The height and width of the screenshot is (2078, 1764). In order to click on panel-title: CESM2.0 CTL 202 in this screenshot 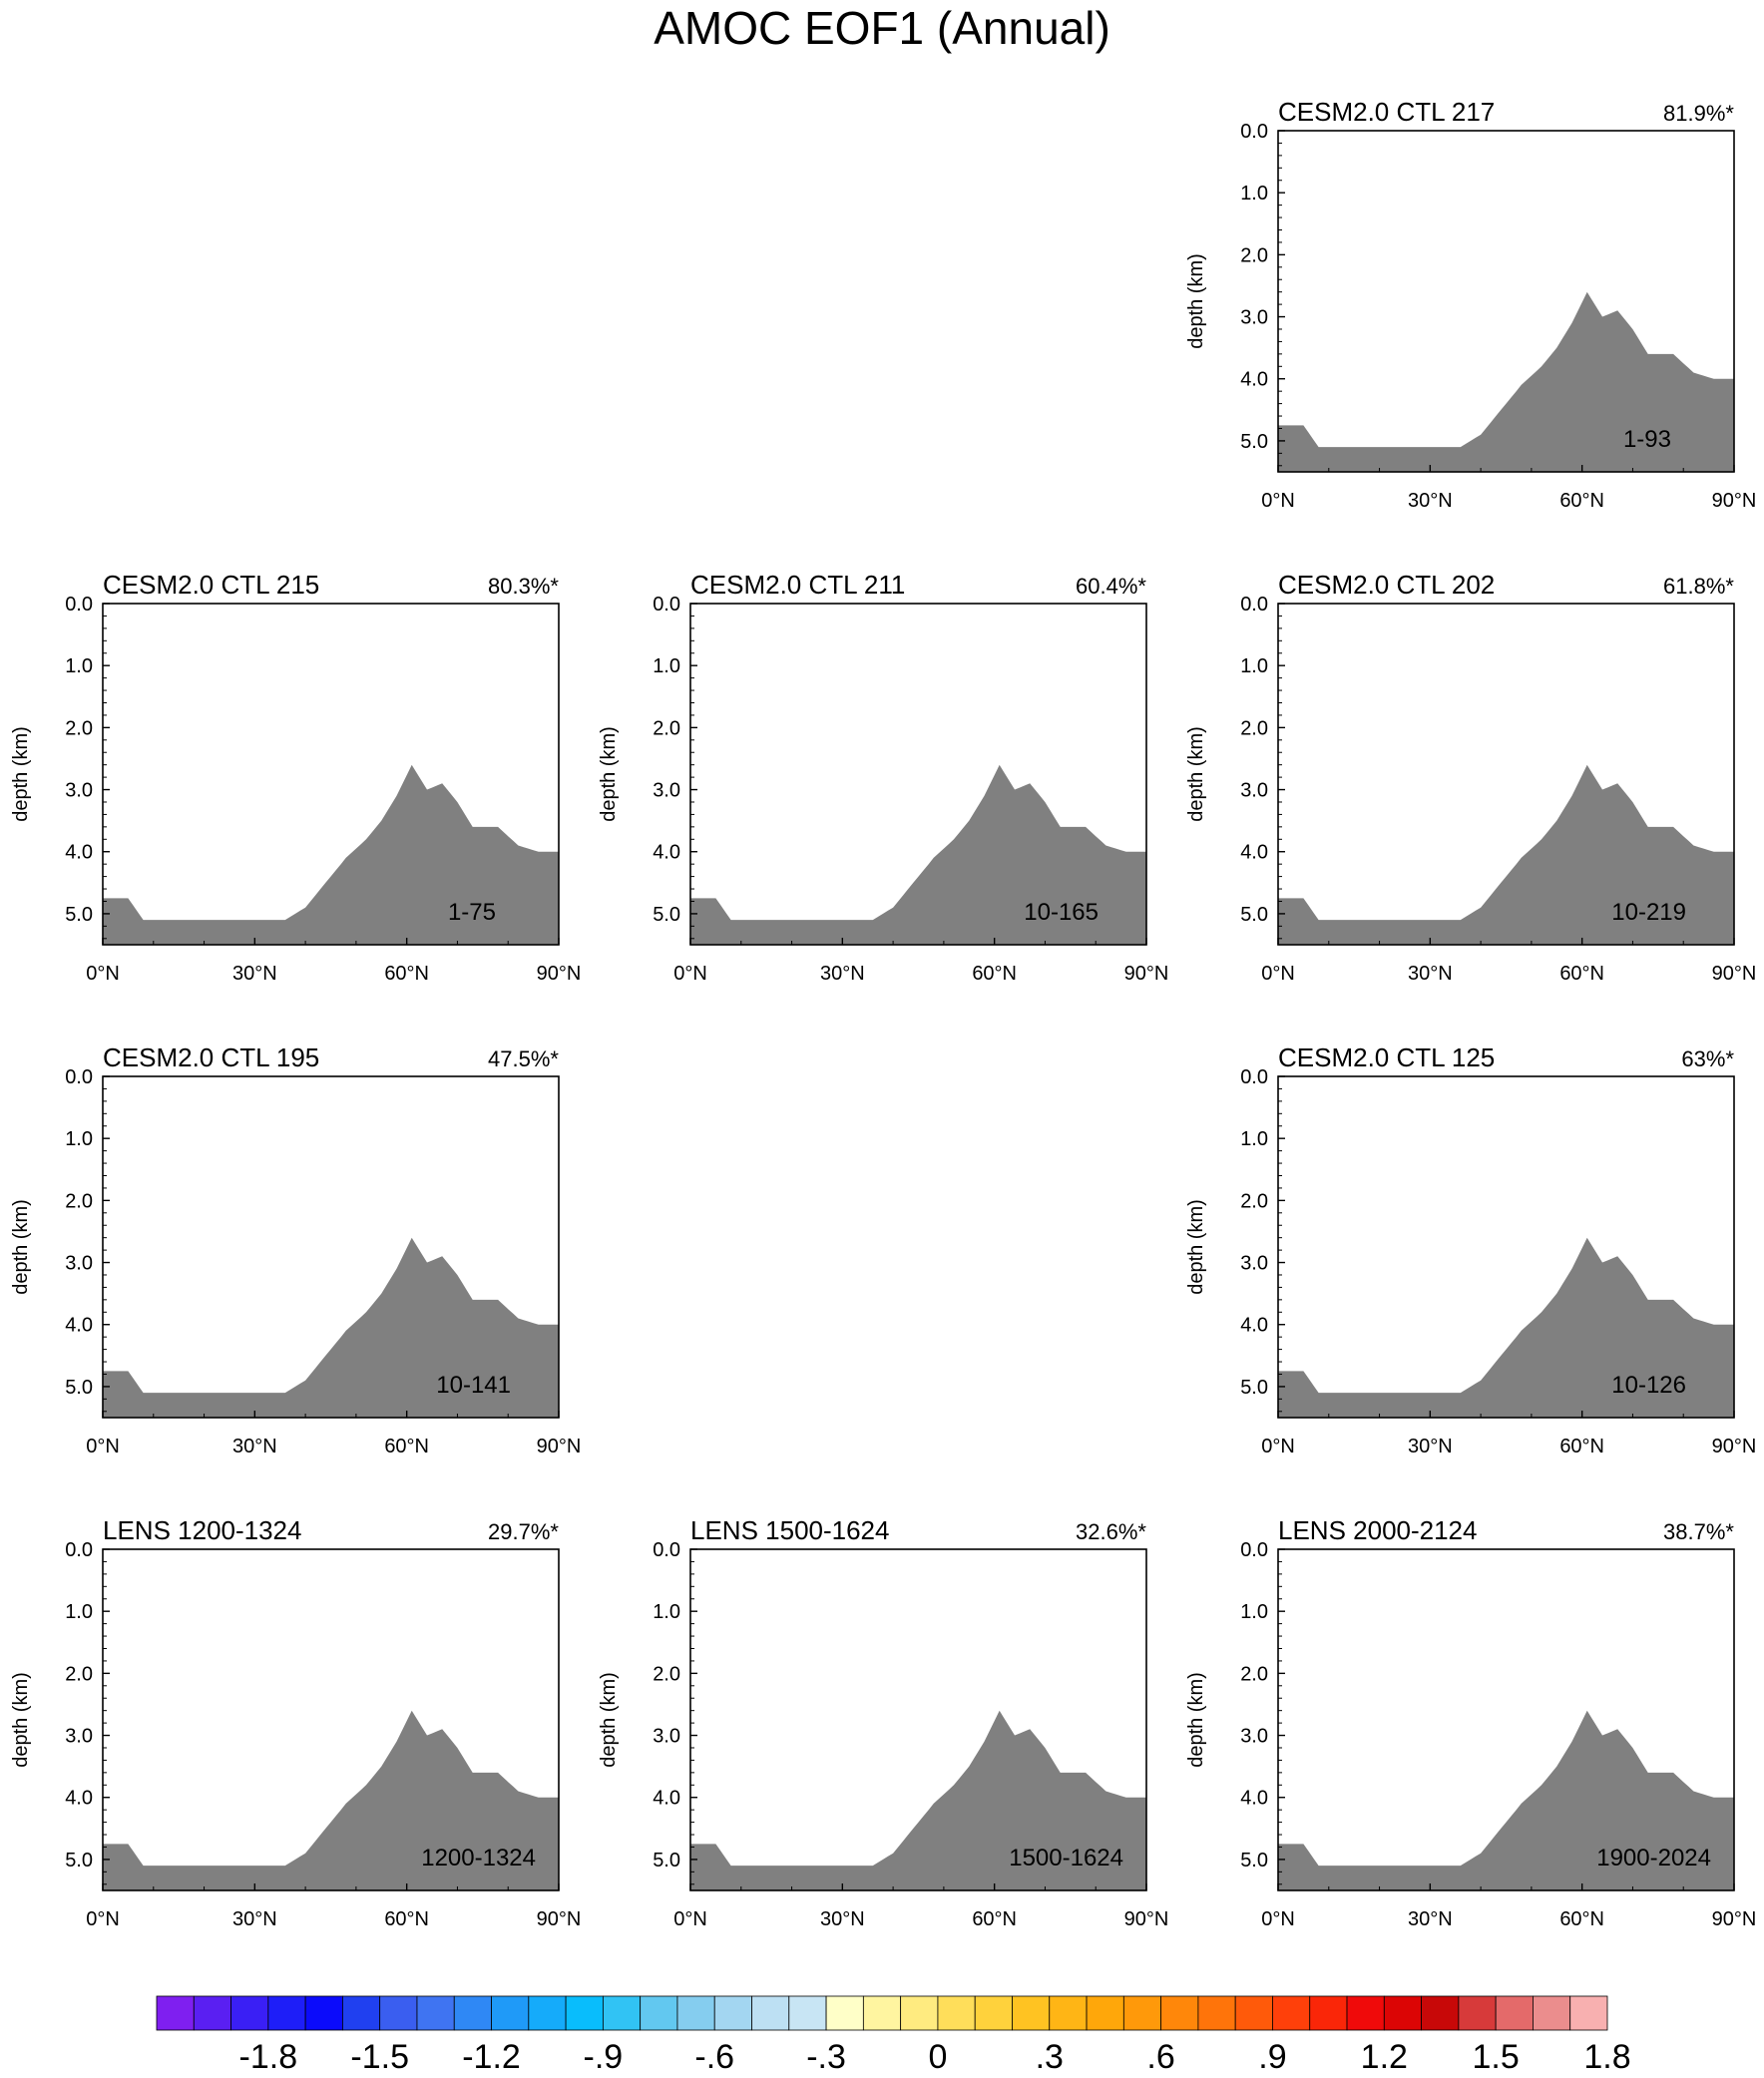, I will do `click(1386, 585)`.